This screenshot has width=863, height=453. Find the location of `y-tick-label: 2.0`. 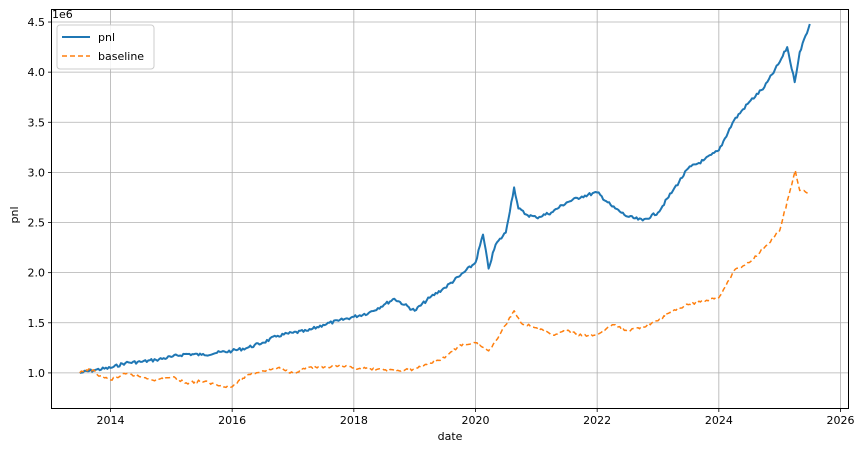

y-tick-label: 2.0 is located at coordinates (37, 273).